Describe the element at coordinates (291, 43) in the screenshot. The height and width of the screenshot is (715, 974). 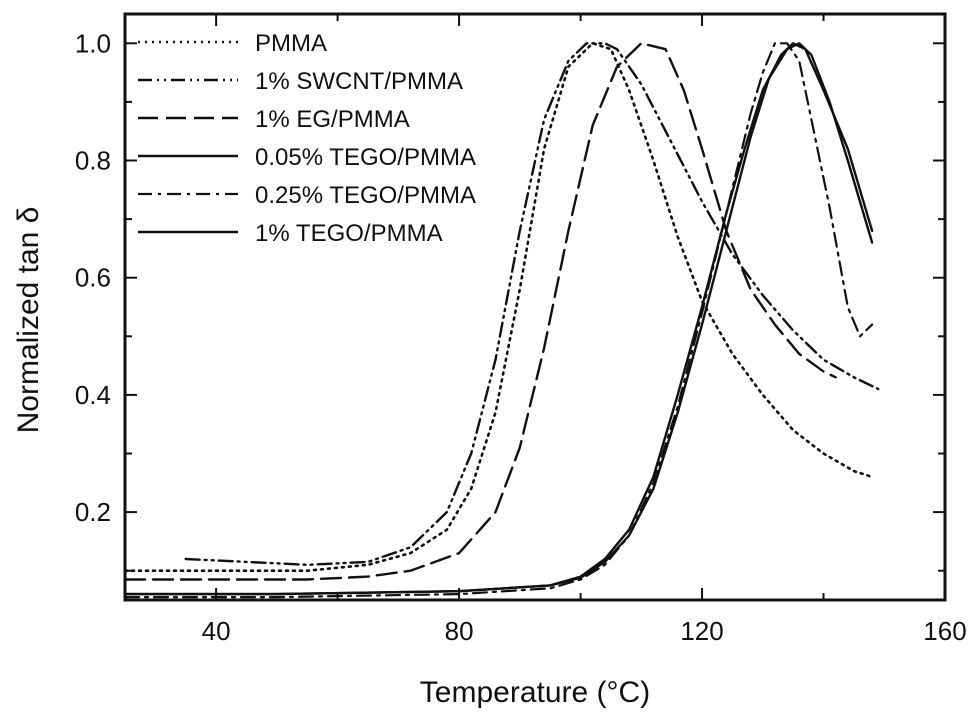
I see `legend-label-1: PMMA` at that location.